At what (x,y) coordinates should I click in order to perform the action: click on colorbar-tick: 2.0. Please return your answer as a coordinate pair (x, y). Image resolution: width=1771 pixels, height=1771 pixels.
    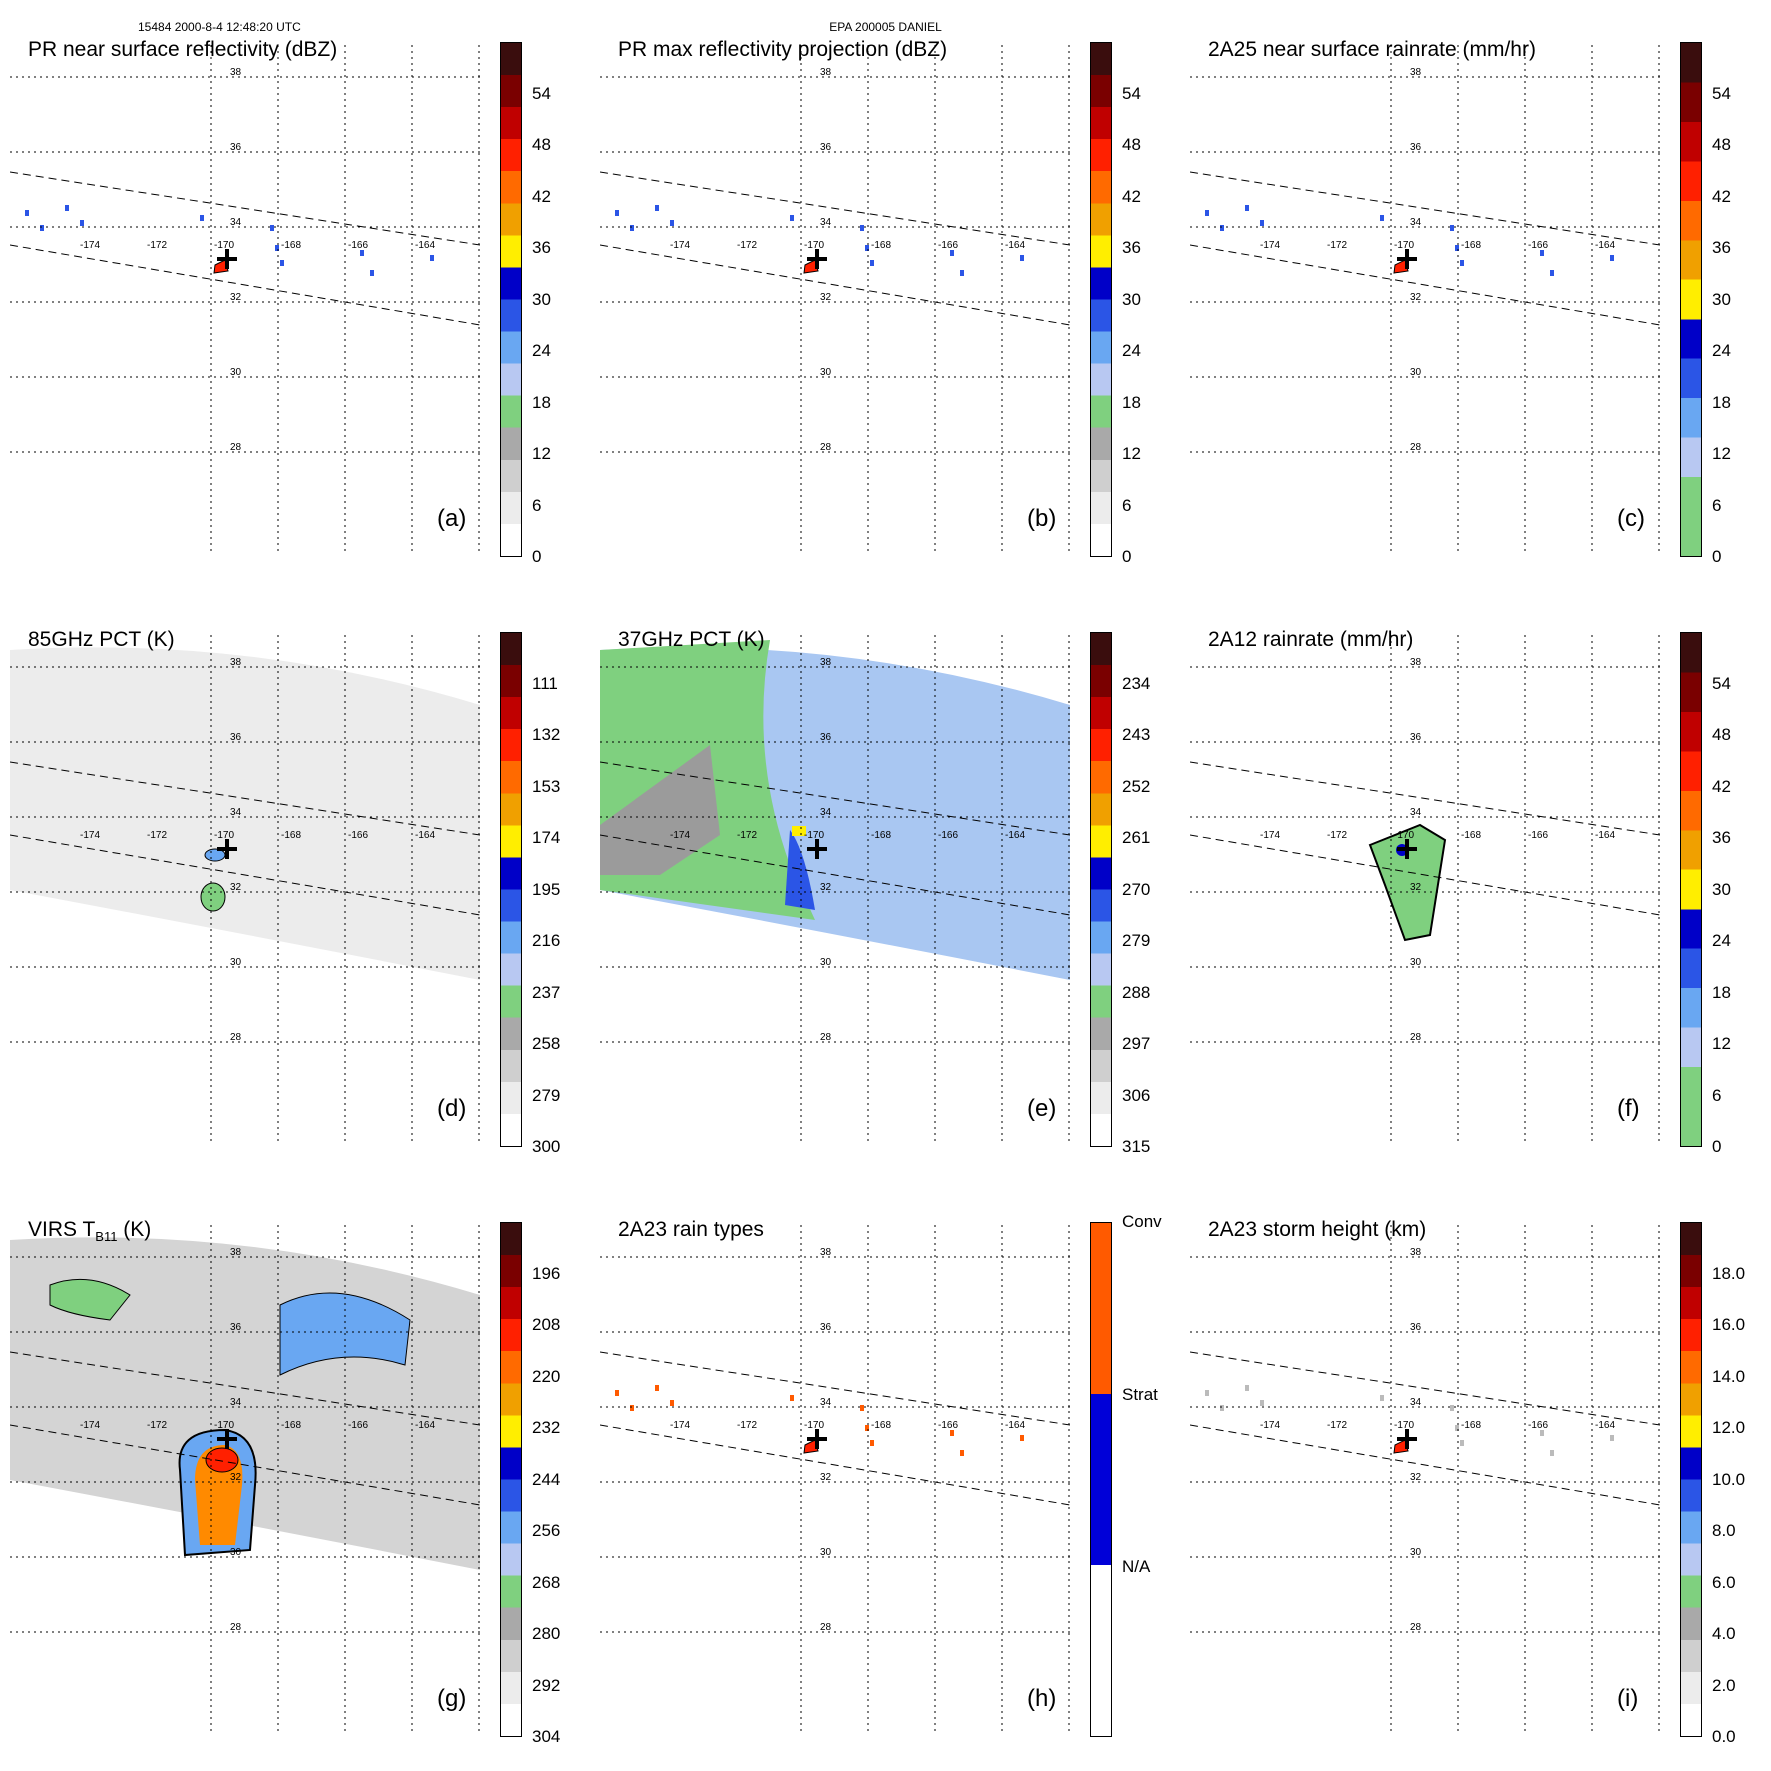
    Looking at the image, I should click on (1724, 1685).